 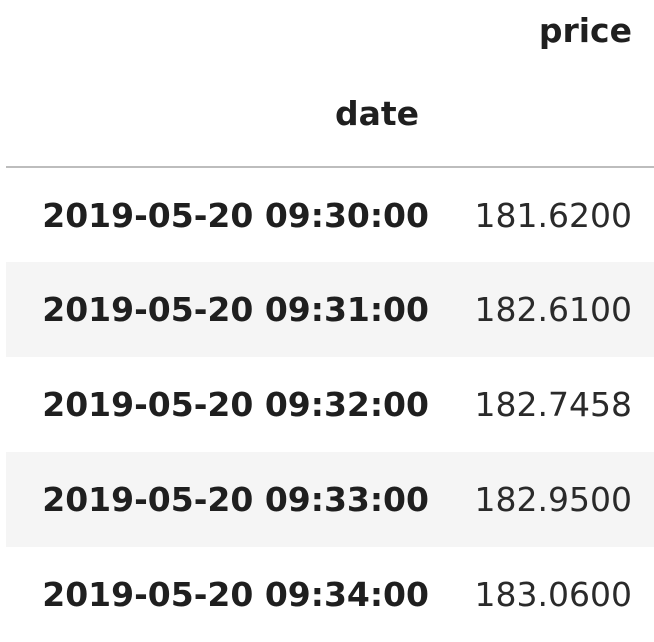 I want to click on price-cell: 183.0600, so click(x=553, y=594).